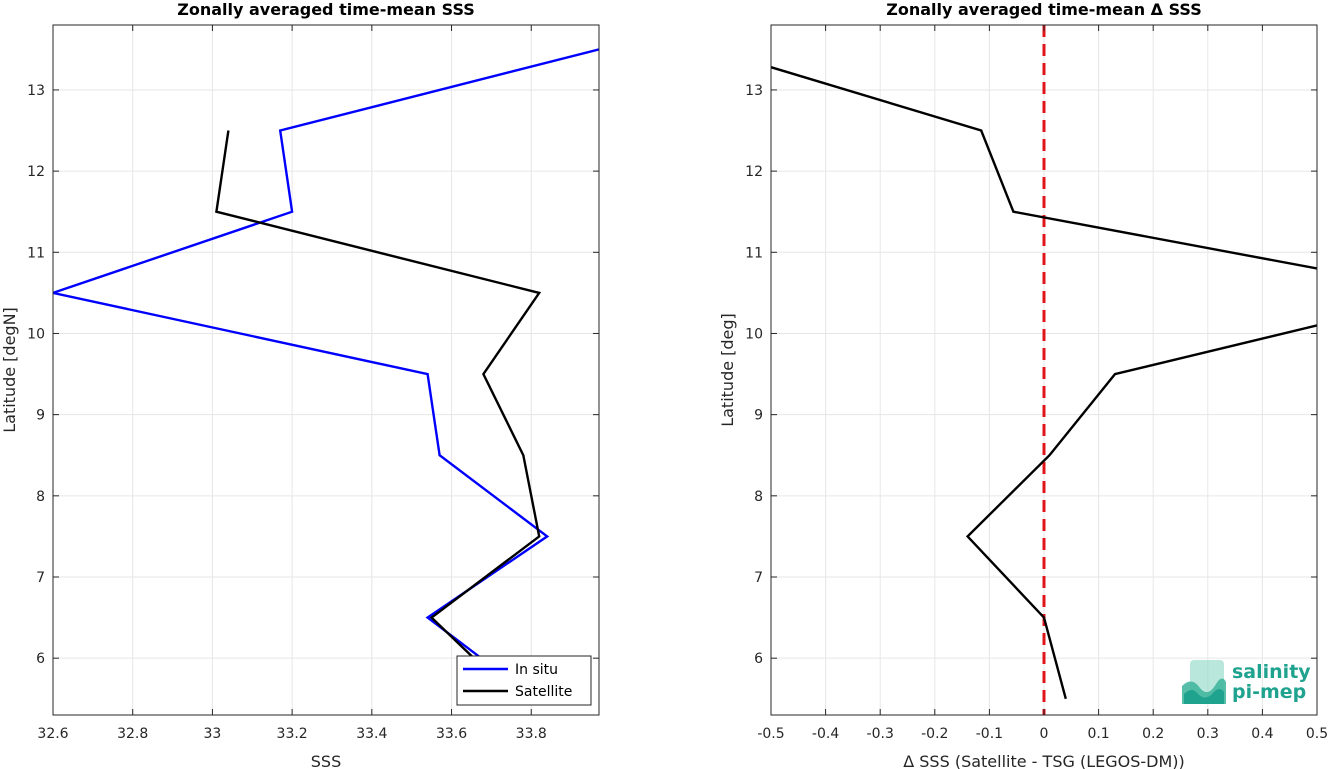 This screenshot has height=769, width=1330. What do you see at coordinates (292, 734) in the screenshot?
I see `left-x-tick-label: 33.2` at bounding box center [292, 734].